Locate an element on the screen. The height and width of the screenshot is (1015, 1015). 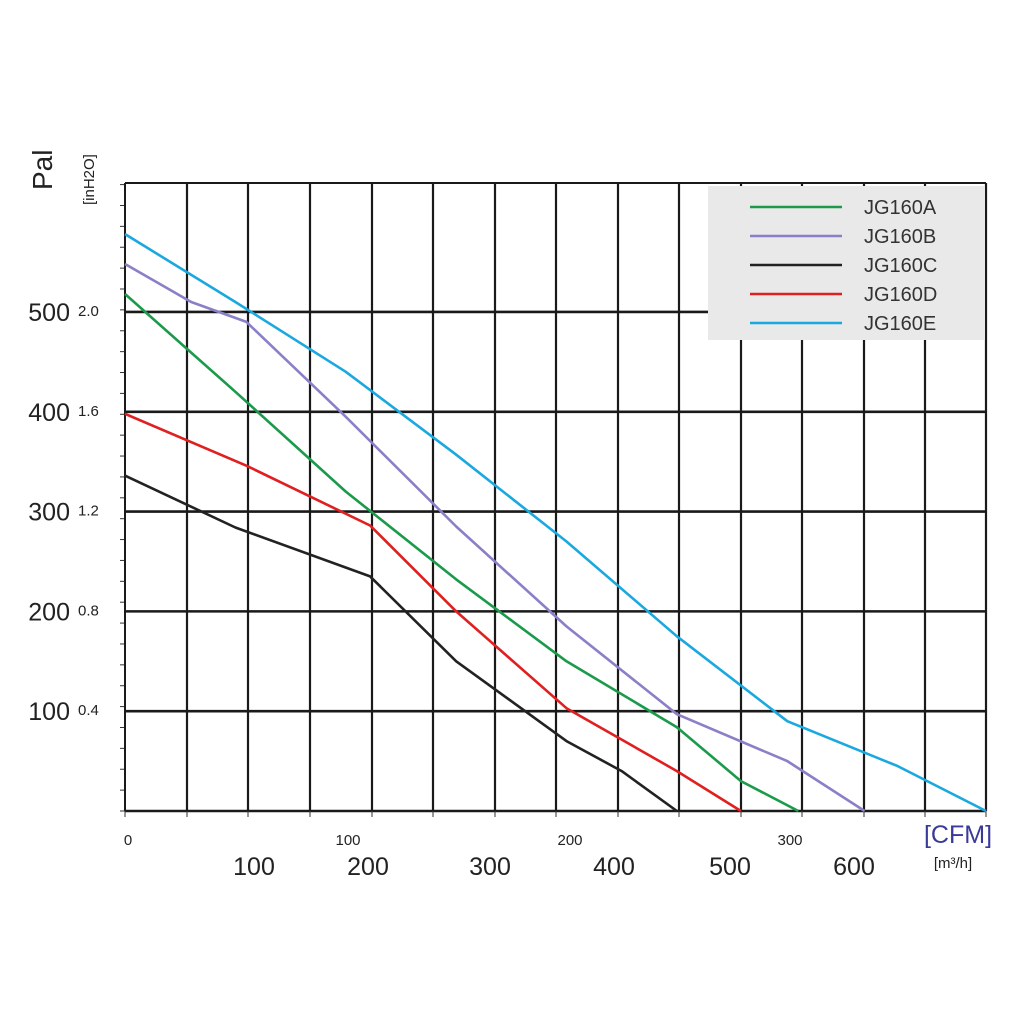
x-tick-cfm: 0 is located at coordinates (128, 840).